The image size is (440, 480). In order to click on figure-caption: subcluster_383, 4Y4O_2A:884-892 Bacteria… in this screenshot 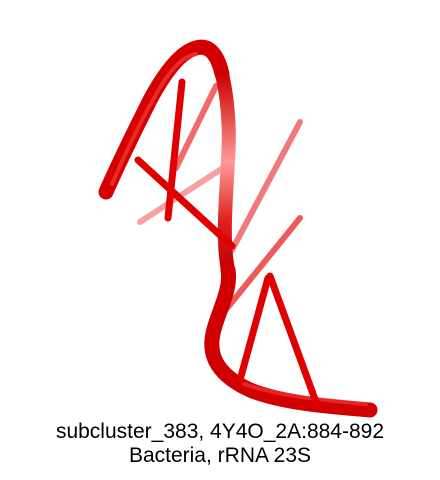, I will do `click(220, 444)`.